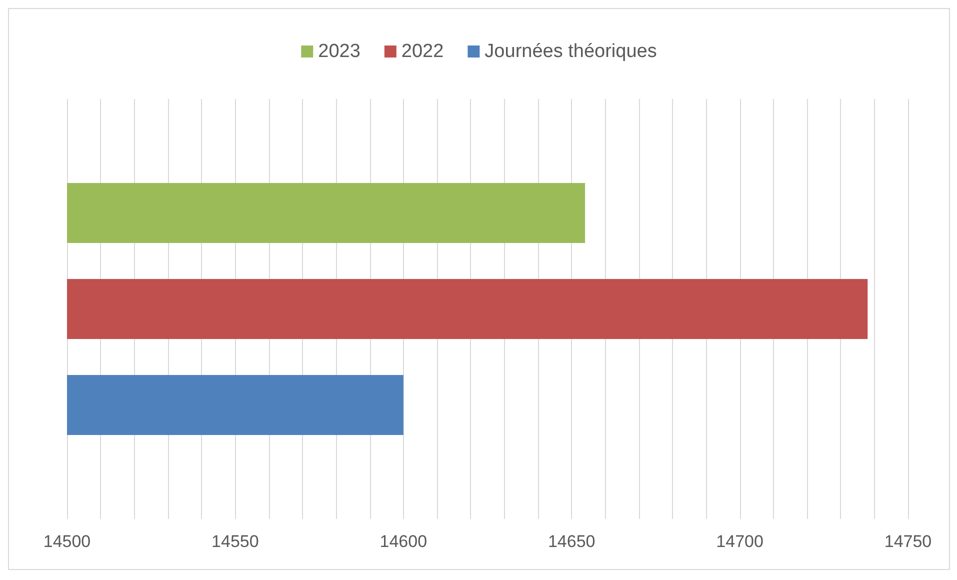 The width and height of the screenshot is (957, 580). What do you see at coordinates (740, 541) in the screenshot?
I see `x-tick-label: 14700` at bounding box center [740, 541].